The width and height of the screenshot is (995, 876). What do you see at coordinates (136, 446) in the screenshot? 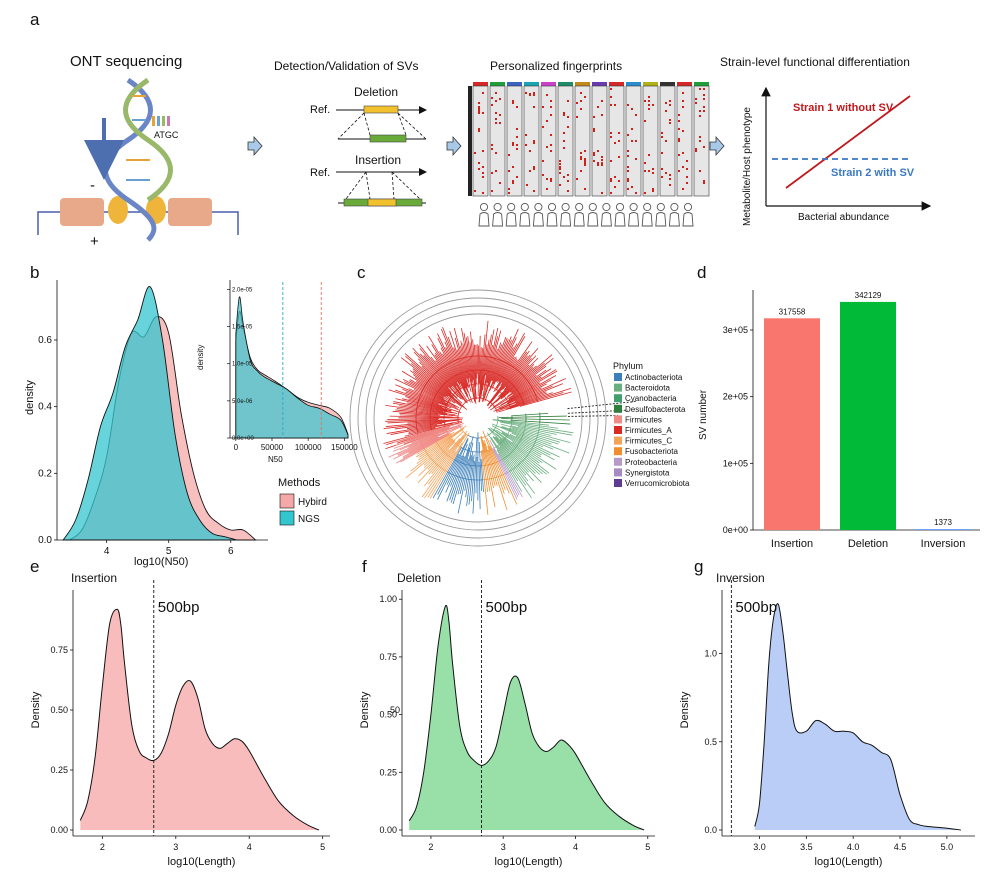
I see `b-ticks: 4 5 6 0.0 0.2 0.4 0.6` at bounding box center [136, 446].